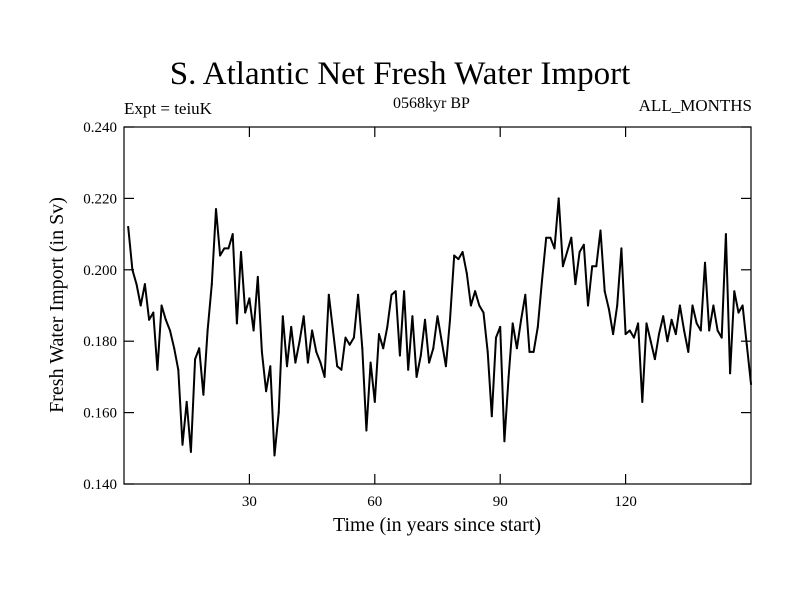 Image resolution: width=800 pixels, height=600 pixels. Describe the element at coordinates (100, 414) in the screenshot. I see `y-tick-label: 0.160` at that location.